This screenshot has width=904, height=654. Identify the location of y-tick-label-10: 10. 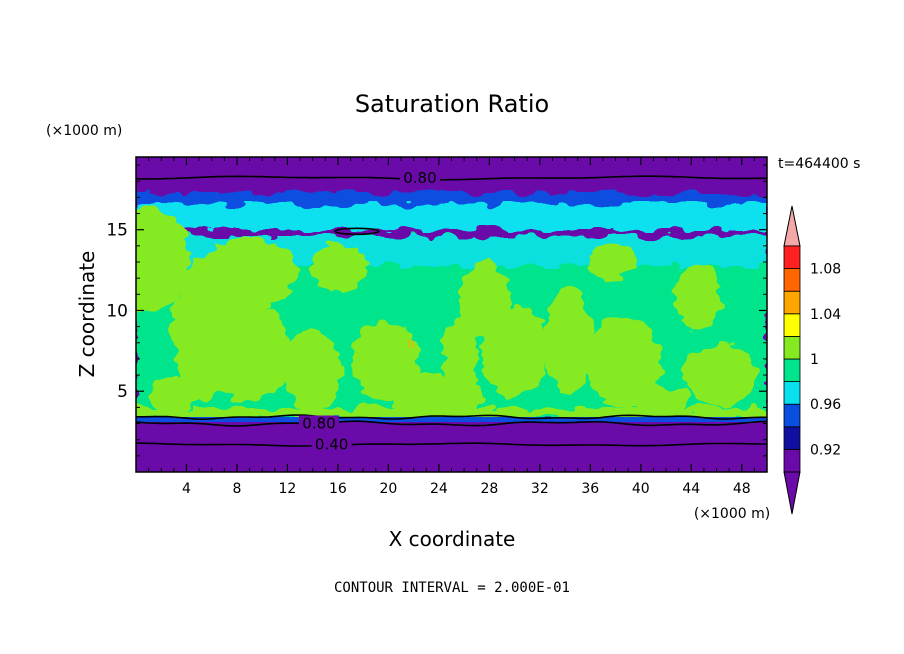
(117, 311).